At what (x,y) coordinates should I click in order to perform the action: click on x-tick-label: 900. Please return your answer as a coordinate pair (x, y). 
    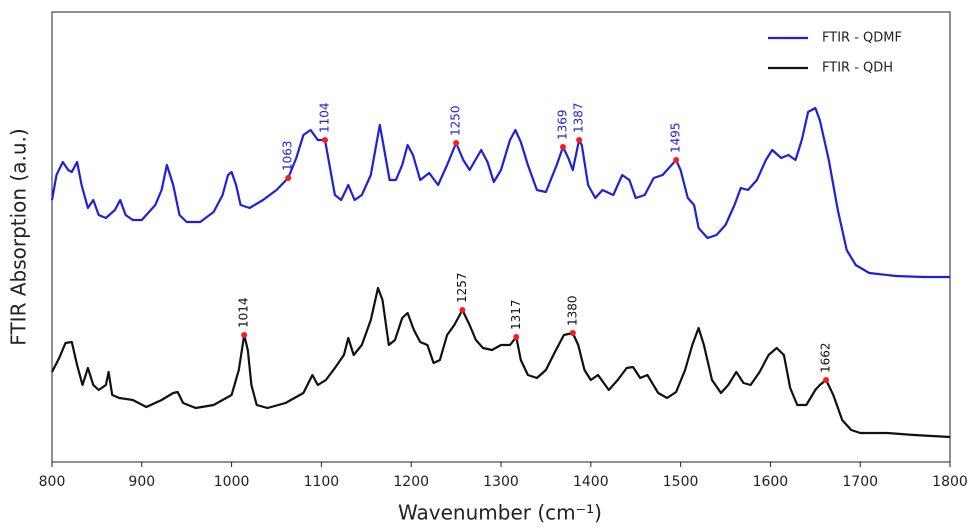
    Looking at the image, I should click on (141, 482).